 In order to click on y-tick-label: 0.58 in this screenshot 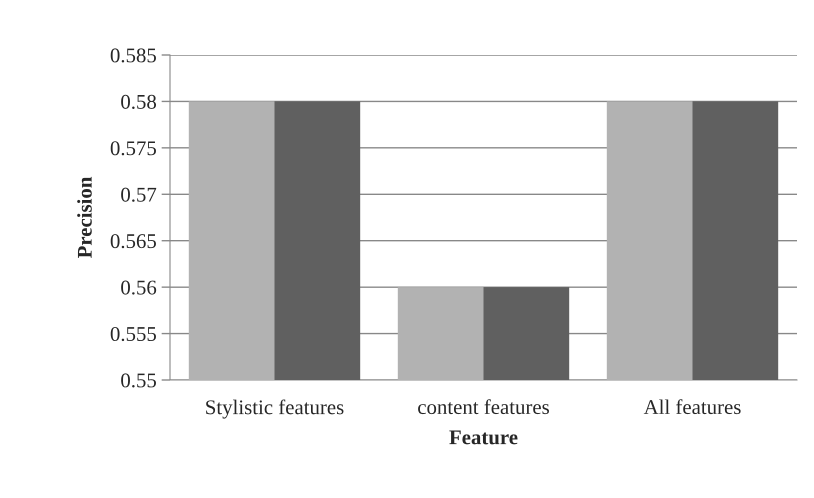, I will do `click(138, 101)`.